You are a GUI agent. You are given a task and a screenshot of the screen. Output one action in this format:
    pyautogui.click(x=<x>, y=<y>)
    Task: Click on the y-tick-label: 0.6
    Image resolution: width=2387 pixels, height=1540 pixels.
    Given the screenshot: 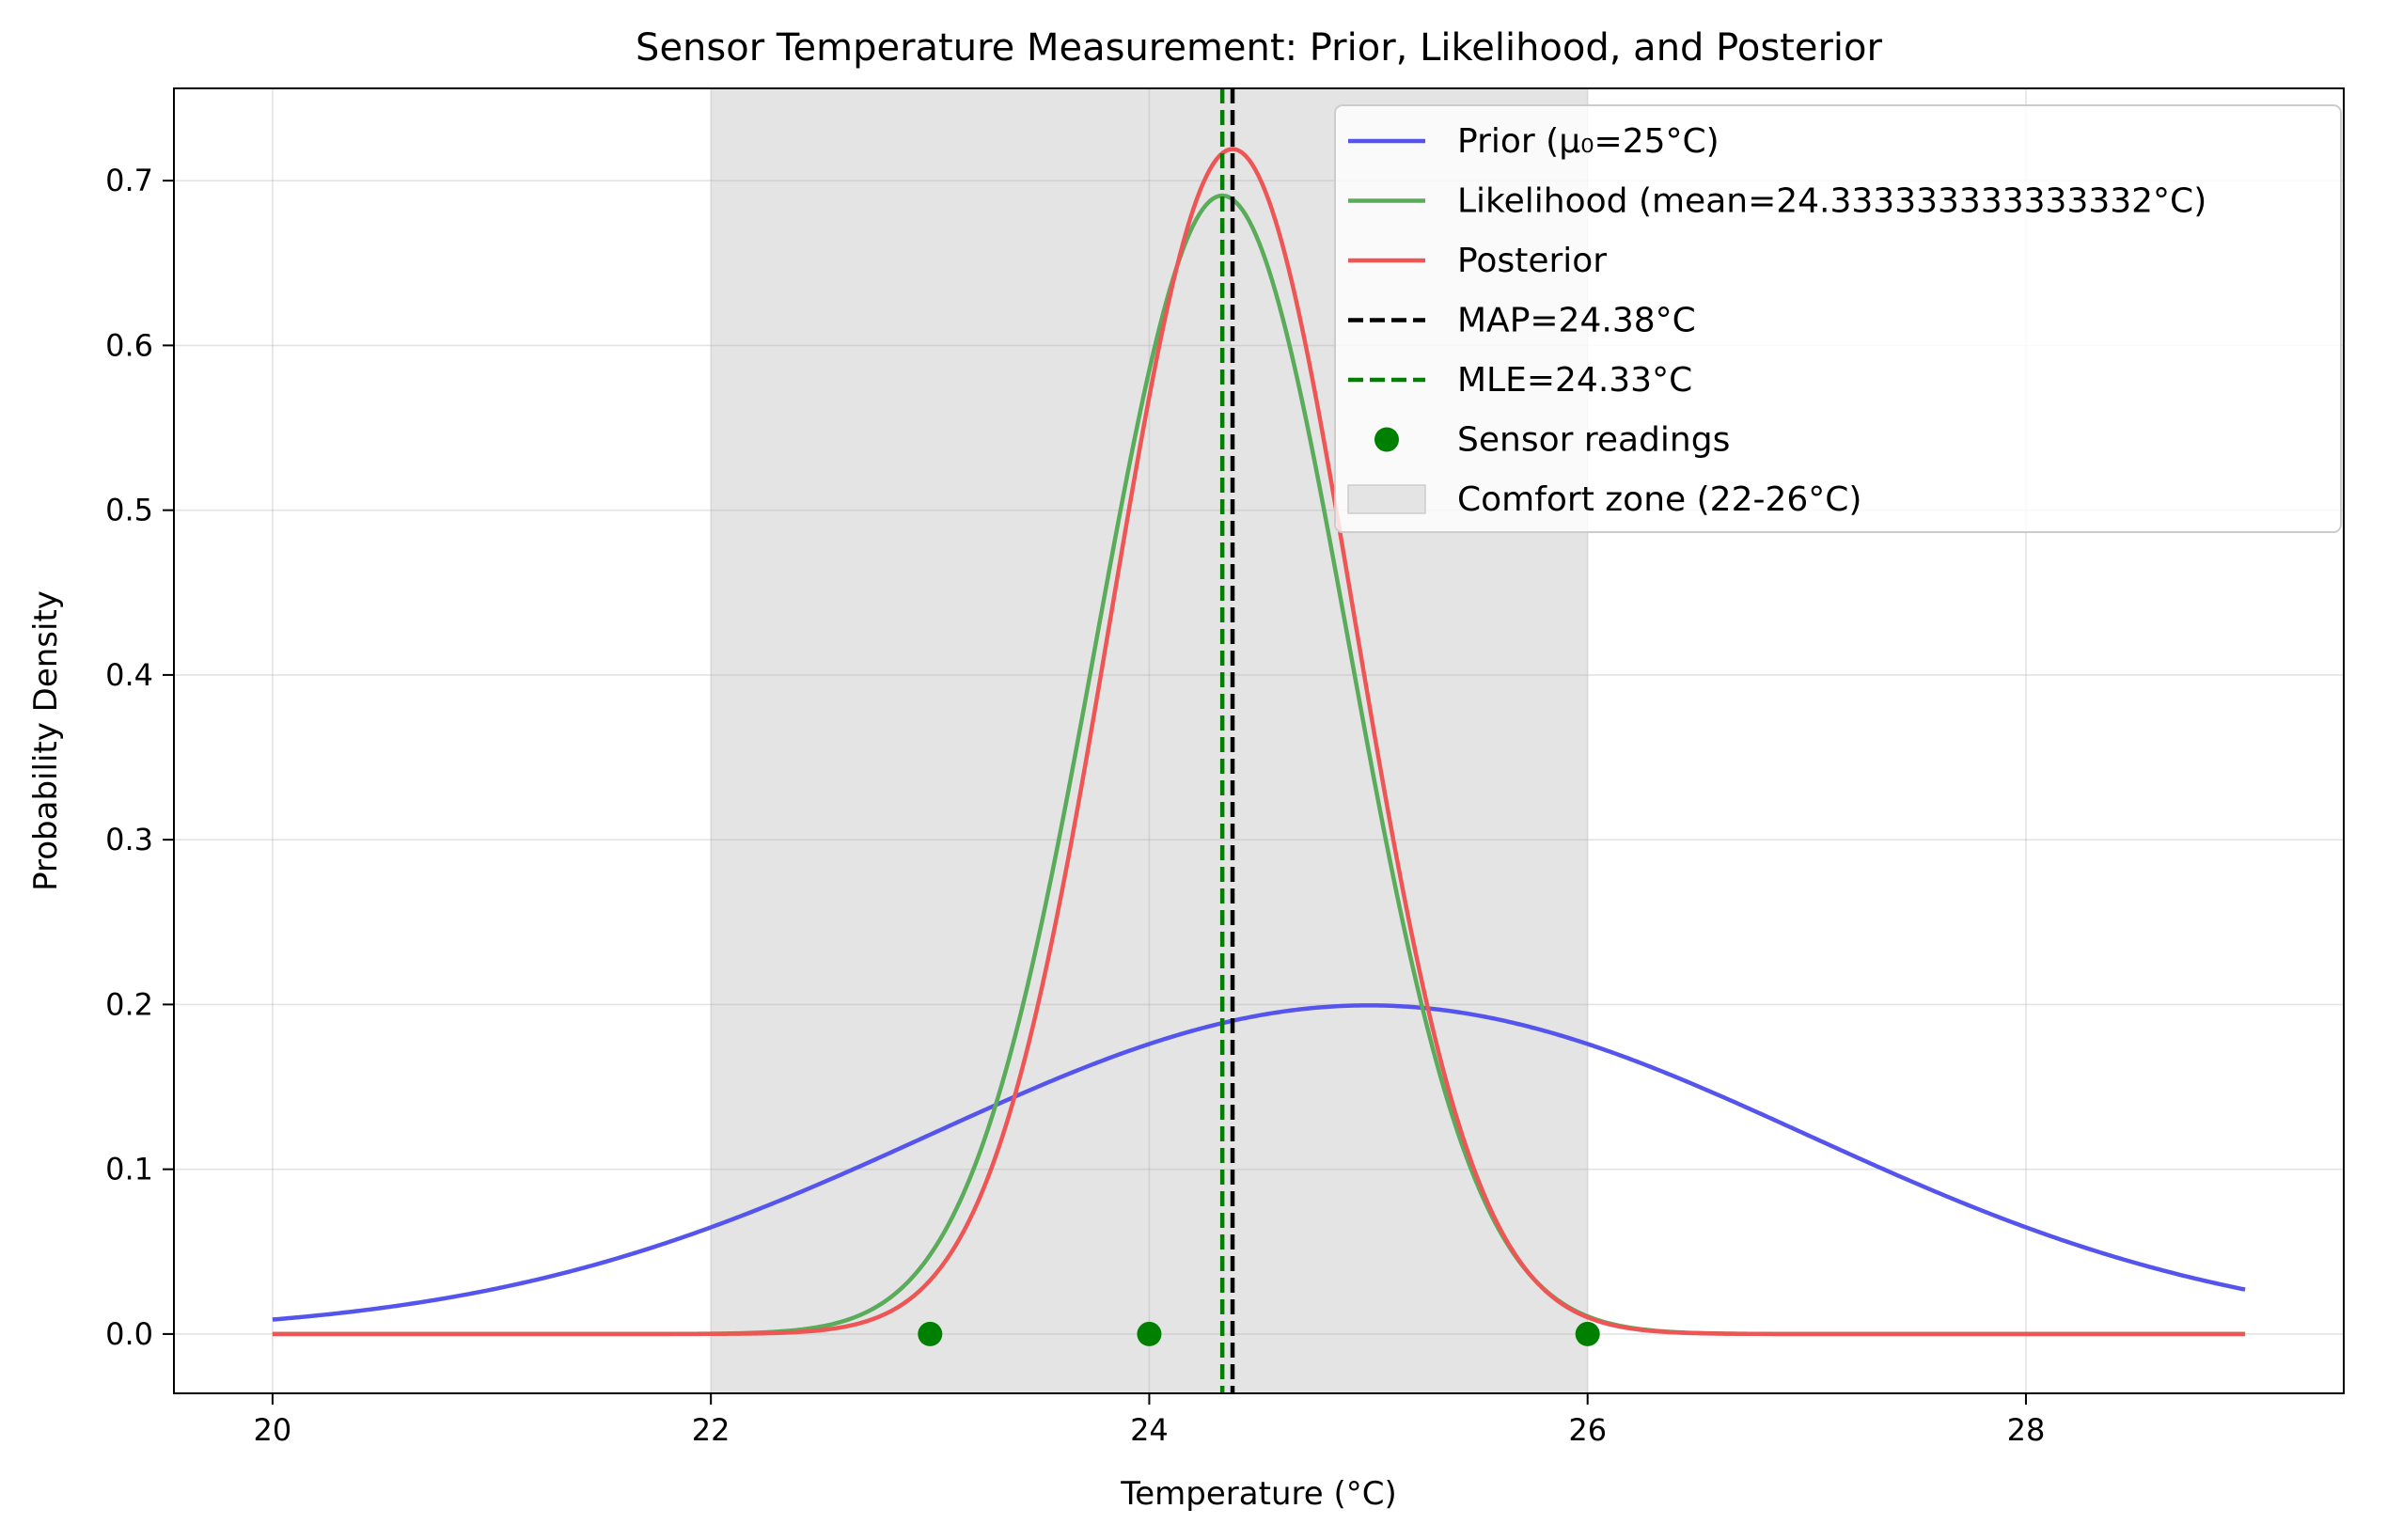 What is the action you would take?
    pyautogui.click(x=129, y=345)
    